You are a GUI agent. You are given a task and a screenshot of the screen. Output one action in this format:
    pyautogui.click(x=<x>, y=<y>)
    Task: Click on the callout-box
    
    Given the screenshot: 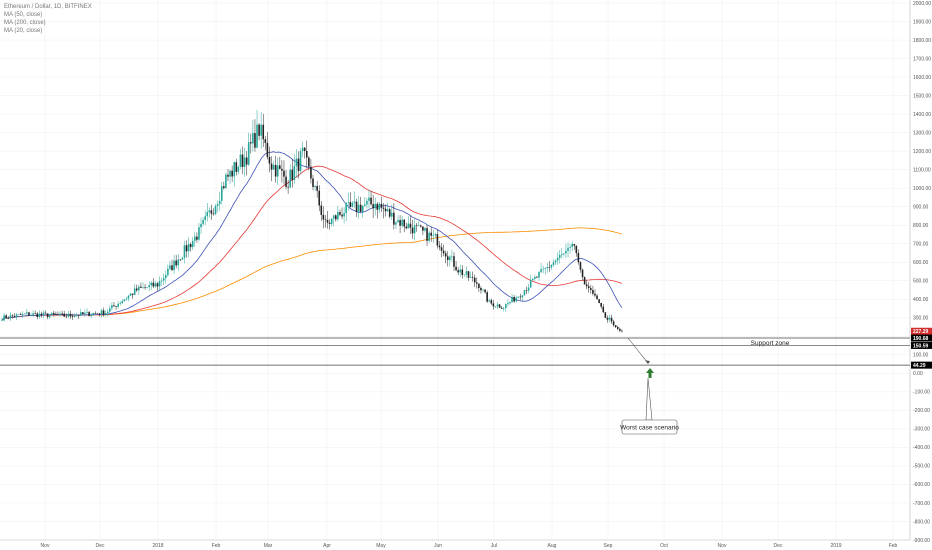 What is the action you would take?
    pyautogui.click(x=649, y=427)
    